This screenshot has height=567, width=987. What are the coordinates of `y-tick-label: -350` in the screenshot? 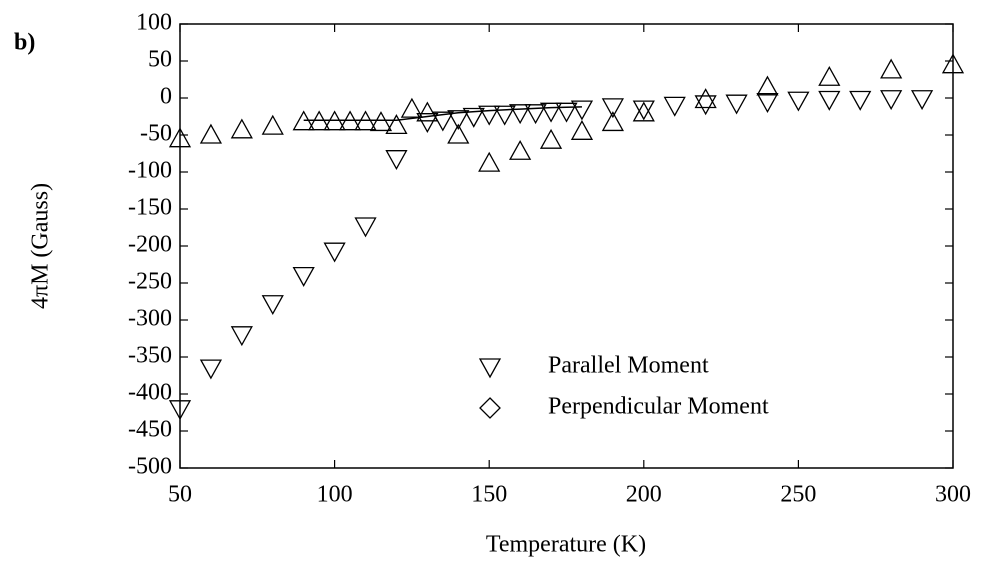 It's located at (150, 356).